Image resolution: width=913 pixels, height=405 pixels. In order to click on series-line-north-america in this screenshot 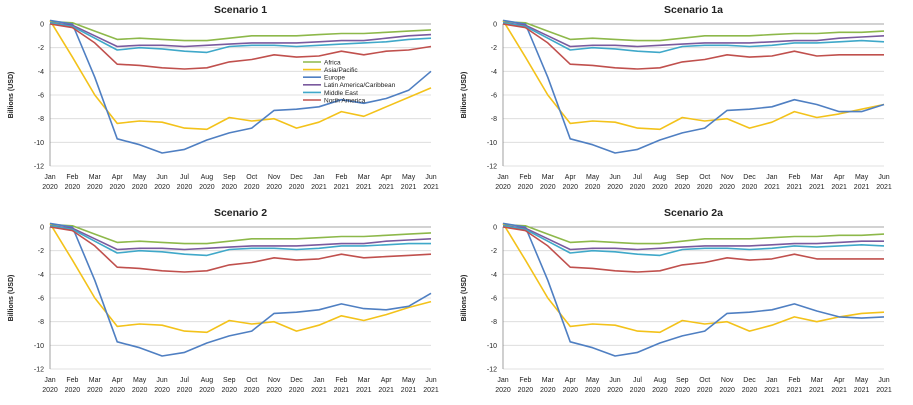, I will do `click(693, 46)`.